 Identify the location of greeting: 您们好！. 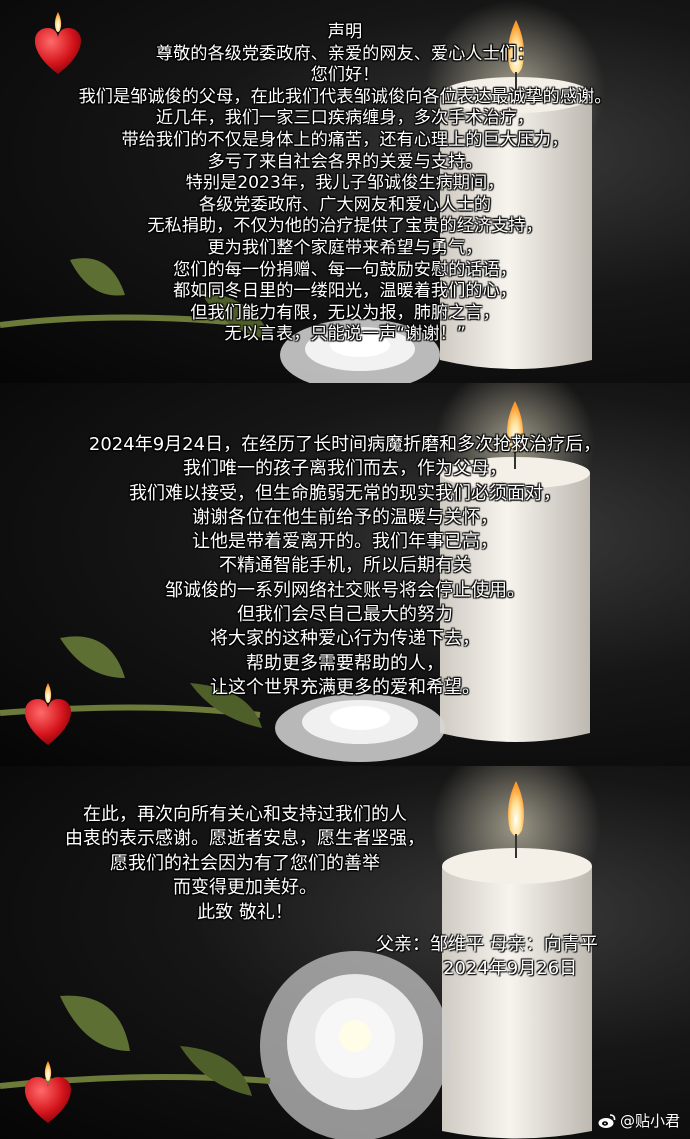
(345, 75).